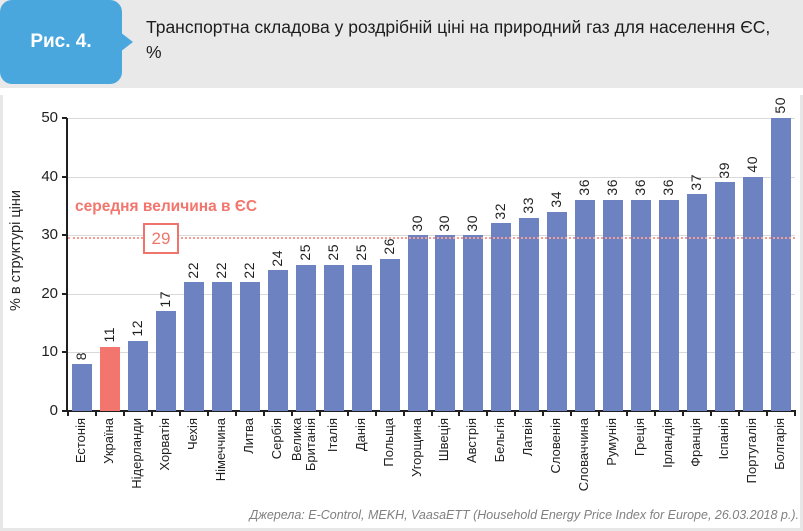  What do you see at coordinates (276, 258) in the screenshot?
I see `bar-value-label: 24` at bounding box center [276, 258].